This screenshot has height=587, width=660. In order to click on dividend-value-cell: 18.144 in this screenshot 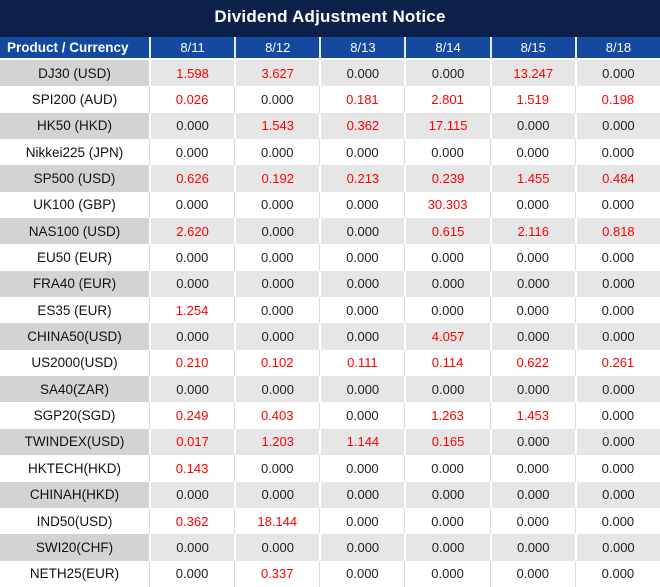, I will do `click(277, 521)`.